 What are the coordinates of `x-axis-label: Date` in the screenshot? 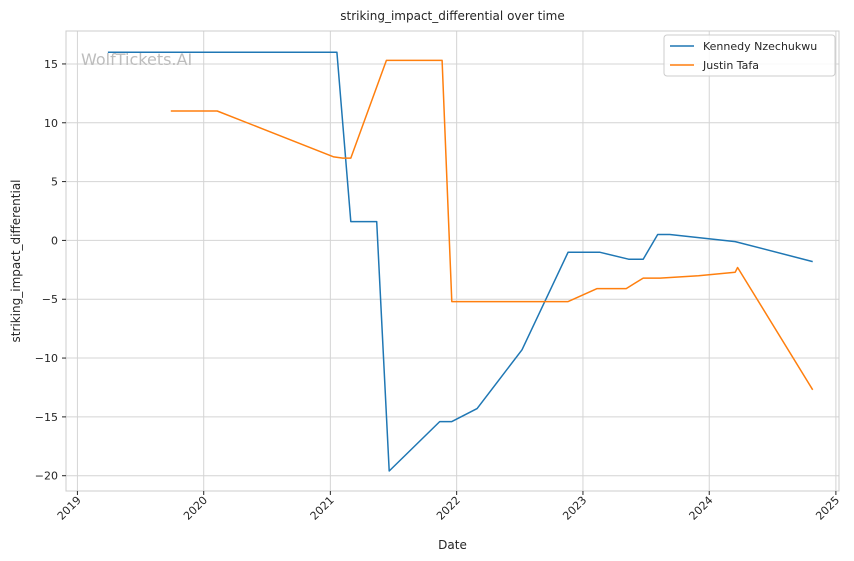 It's located at (452, 545).